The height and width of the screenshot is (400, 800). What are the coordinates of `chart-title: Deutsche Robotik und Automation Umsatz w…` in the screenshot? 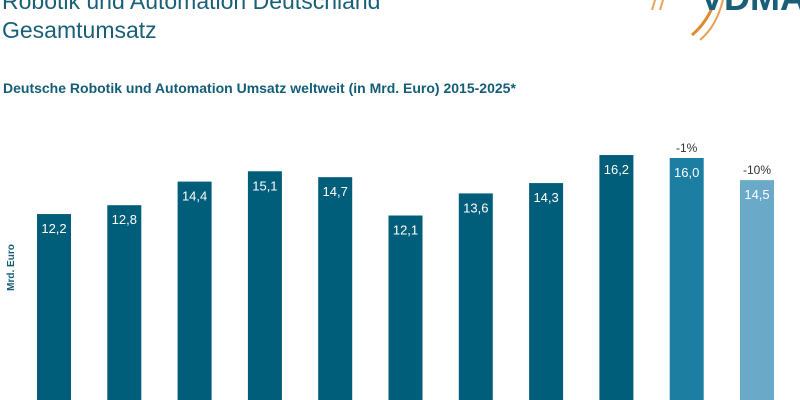 It's located at (259, 88).